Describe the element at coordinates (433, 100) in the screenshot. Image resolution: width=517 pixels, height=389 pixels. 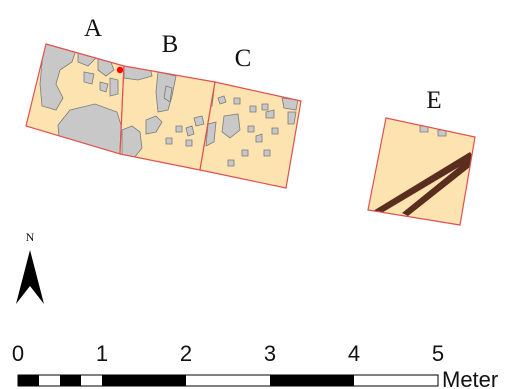
I see `plot-label-e: E` at that location.